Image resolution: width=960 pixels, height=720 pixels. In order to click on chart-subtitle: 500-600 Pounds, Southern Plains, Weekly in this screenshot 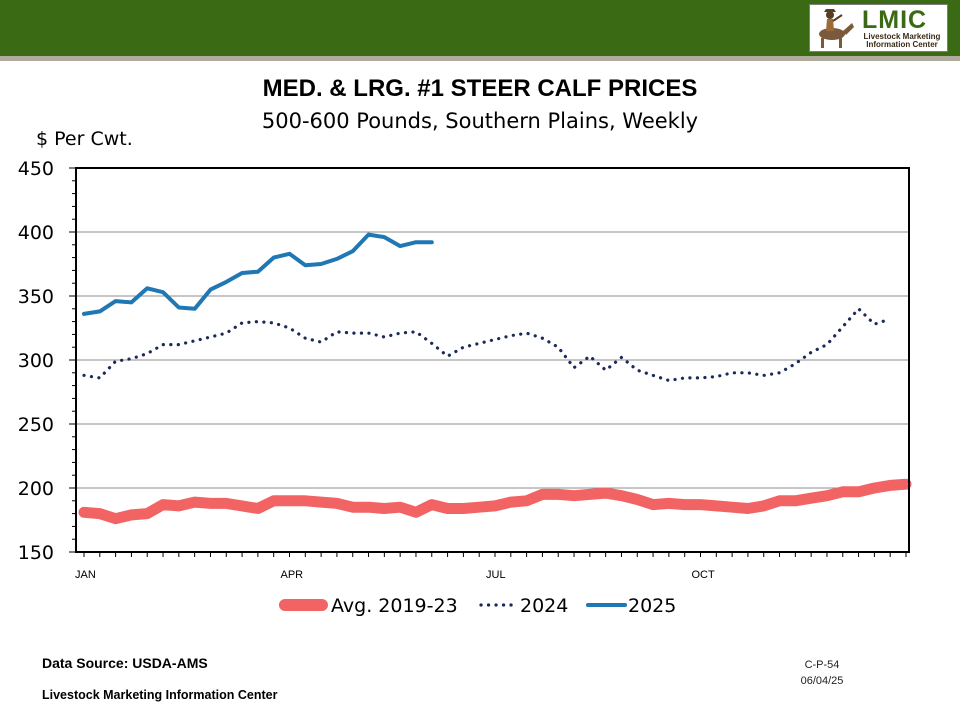, I will do `click(480, 121)`.